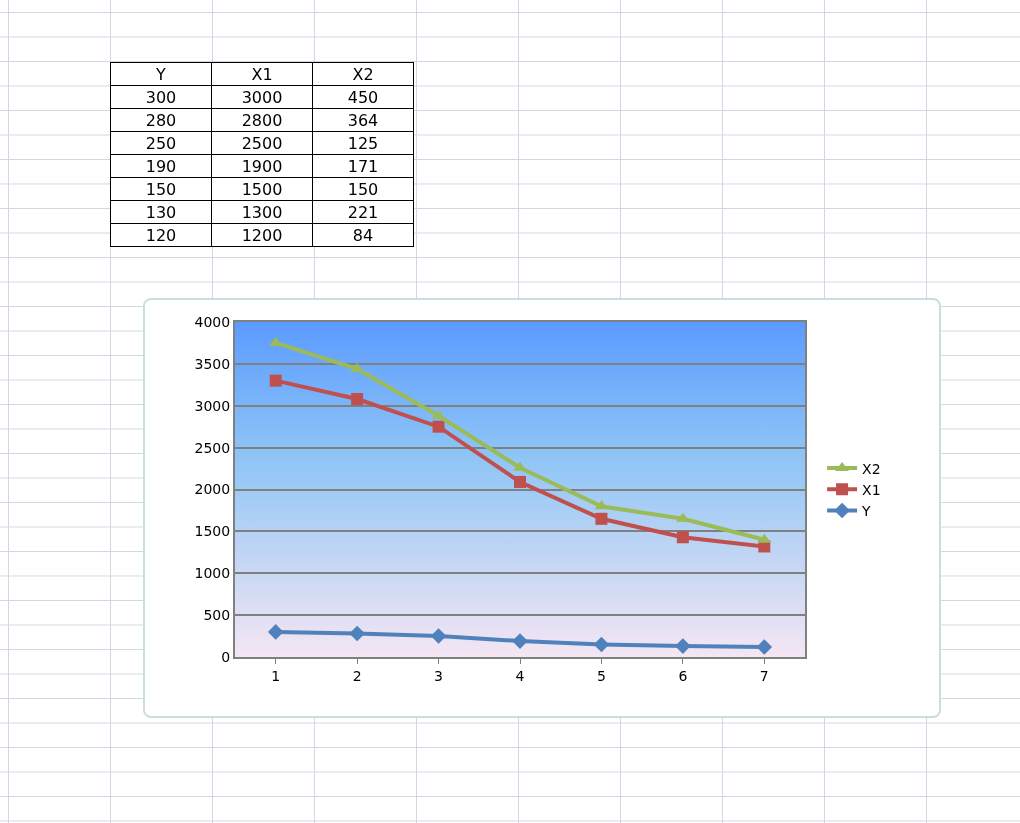  Describe the element at coordinates (520, 675) in the screenshot. I see `x-tick-label: 4` at that location.